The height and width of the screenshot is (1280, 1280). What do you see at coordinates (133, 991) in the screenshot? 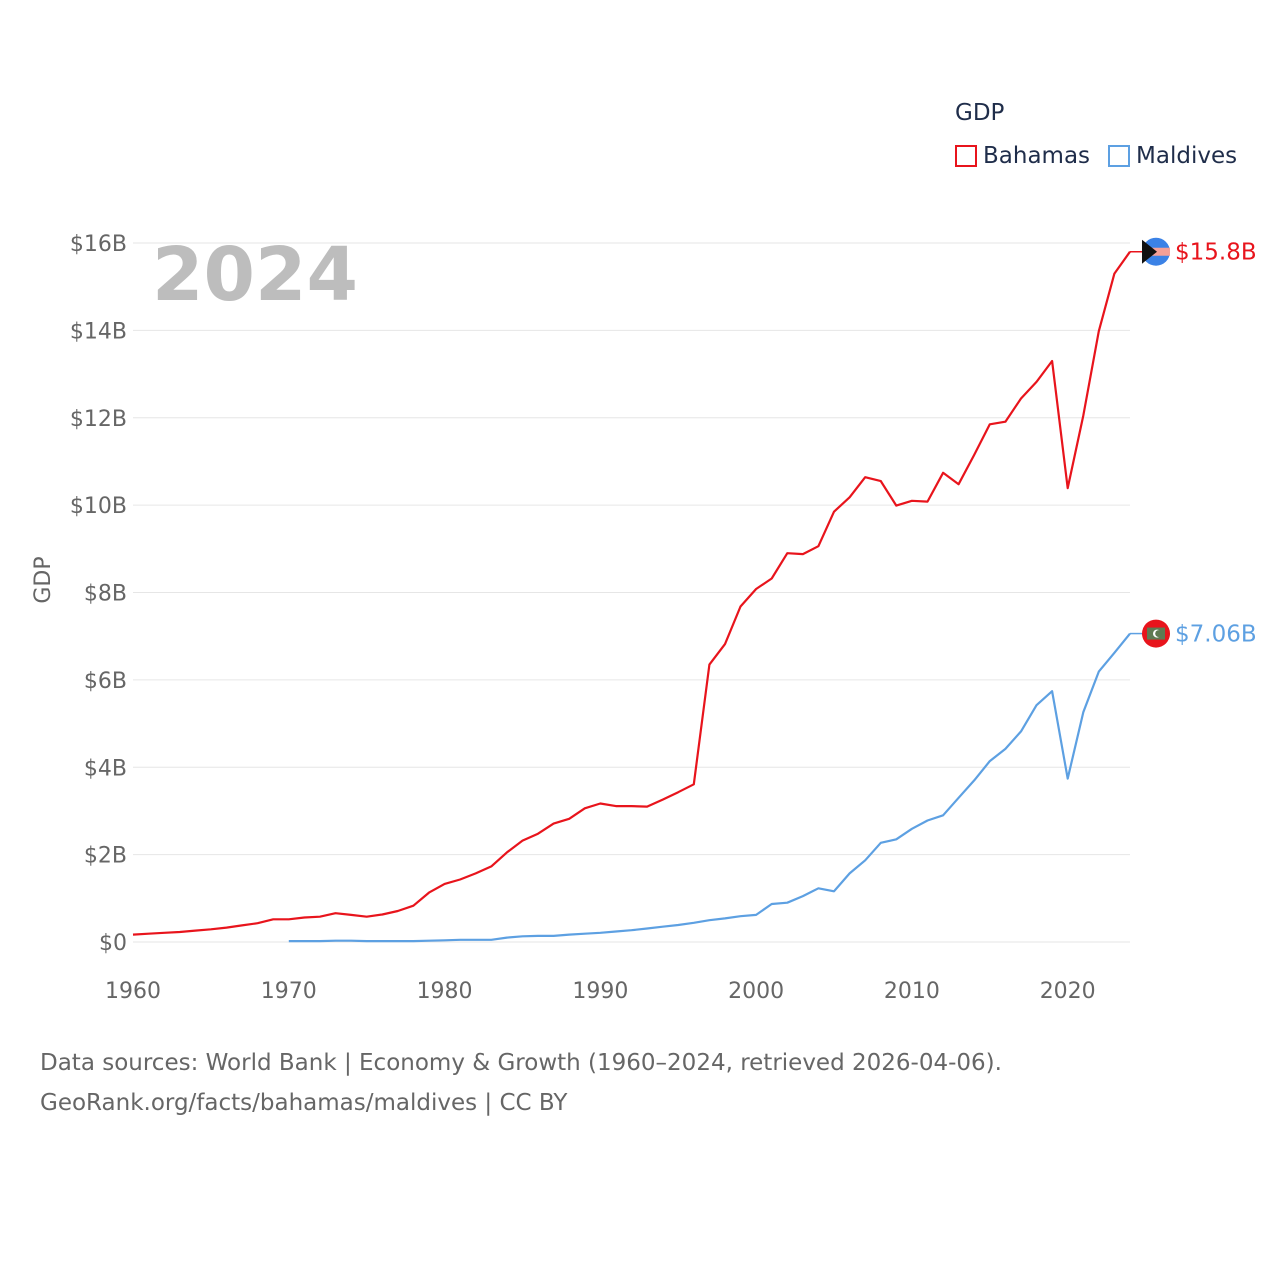
I see `x-tick-label: 1960` at bounding box center [133, 991].